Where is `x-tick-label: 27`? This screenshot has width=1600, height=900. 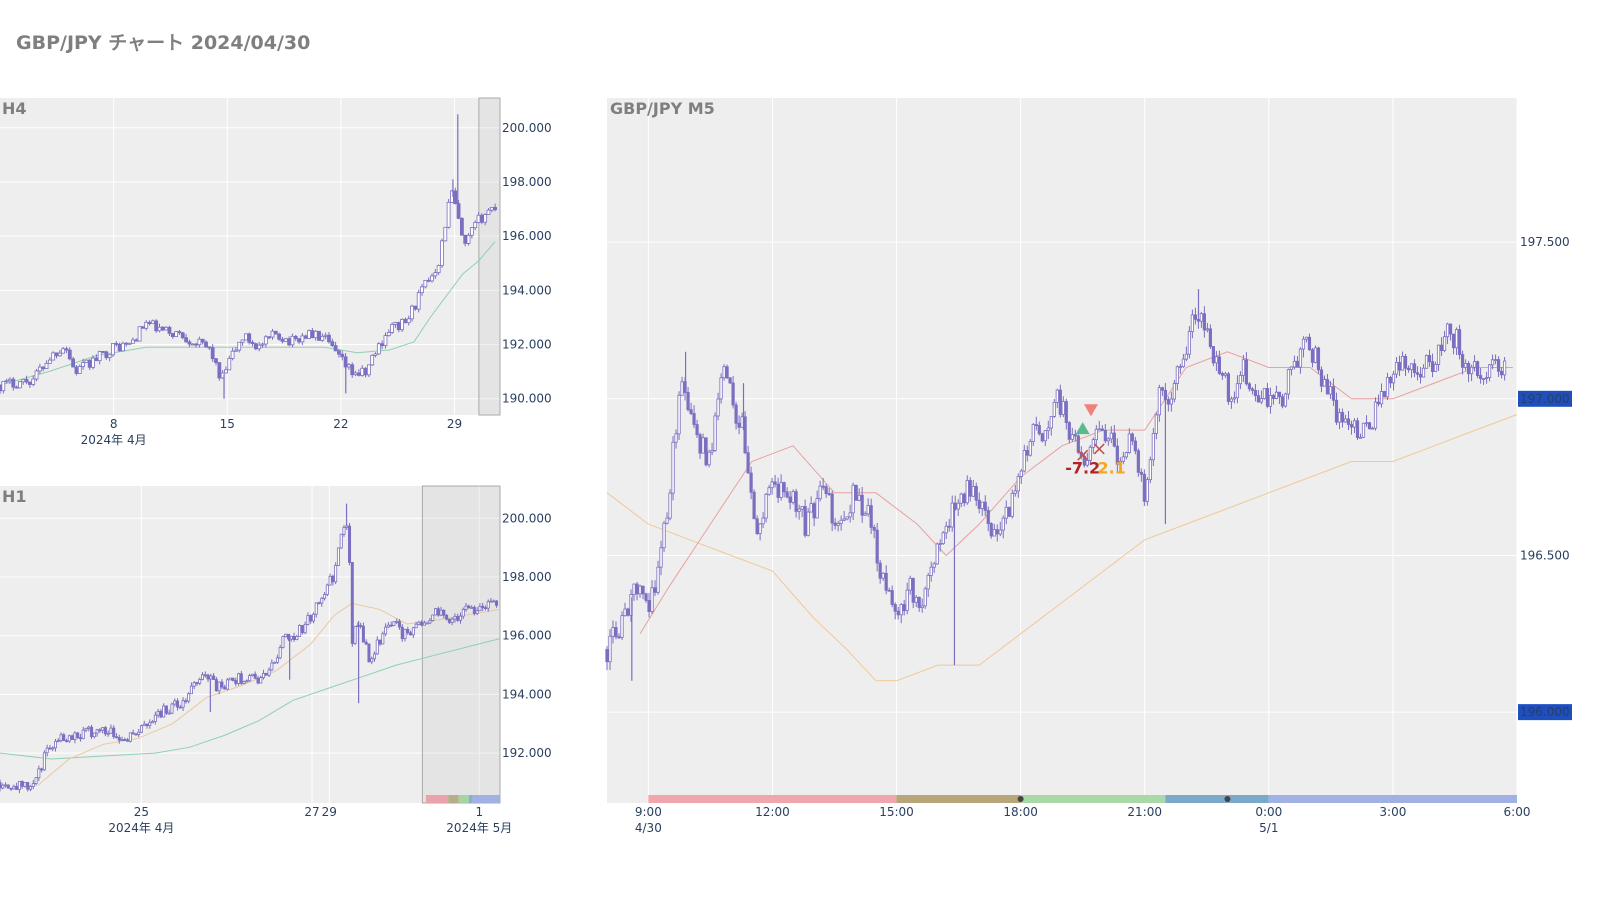
x-tick-label: 27 is located at coordinates (311, 812).